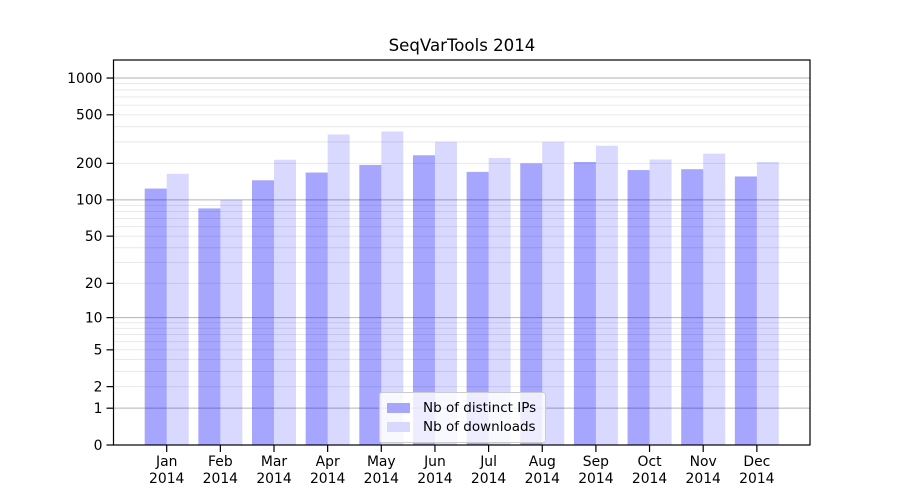  Describe the element at coordinates (274, 462) in the screenshot. I see `x-tick-label-month: Mar` at that location.